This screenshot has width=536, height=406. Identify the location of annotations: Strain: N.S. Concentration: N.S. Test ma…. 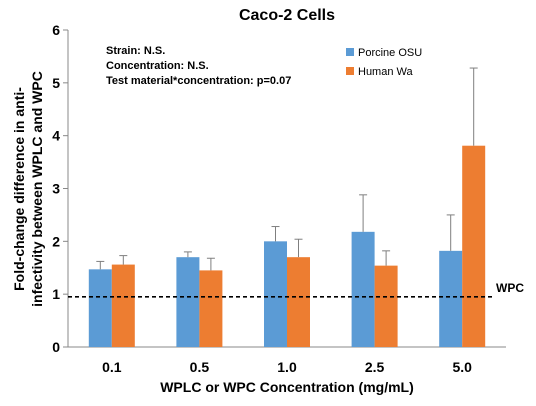
(198, 66).